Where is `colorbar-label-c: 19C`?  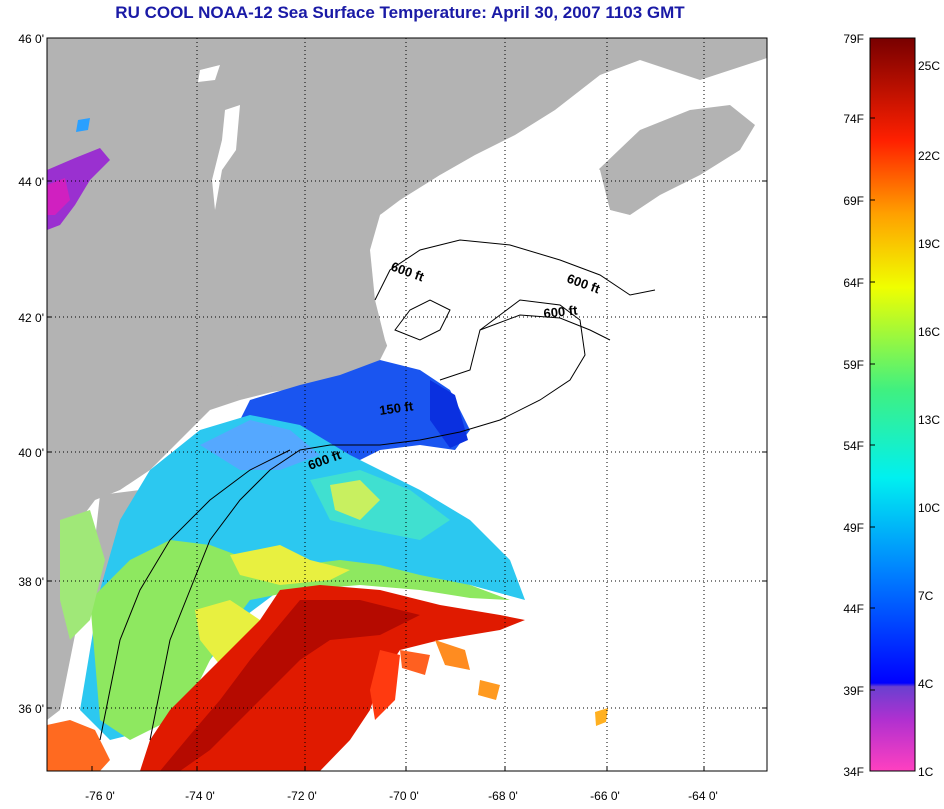
colorbar-label-c: 19C is located at coordinates (929, 244).